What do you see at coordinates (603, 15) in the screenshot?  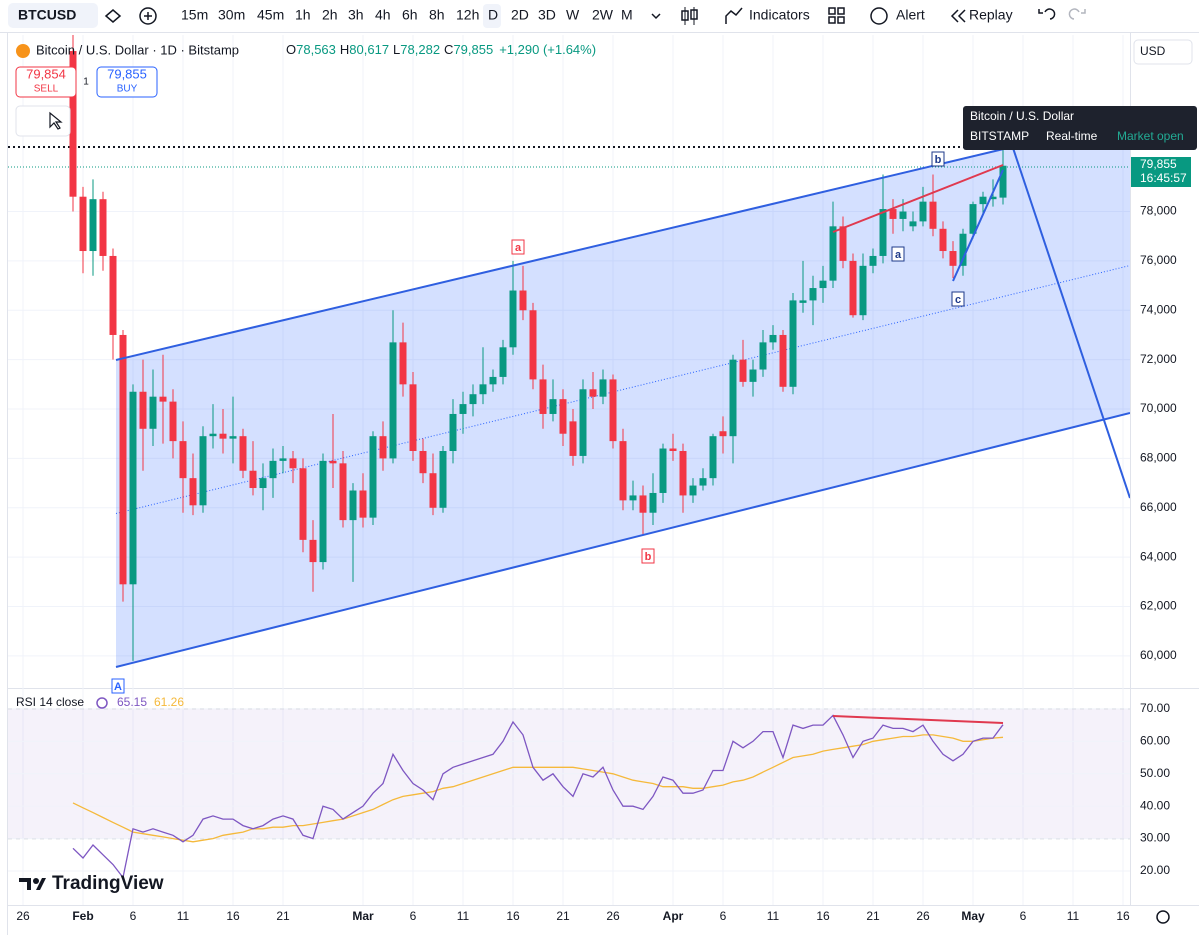 I see `timeframe-button: 2W` at bounding box center [603, 15].